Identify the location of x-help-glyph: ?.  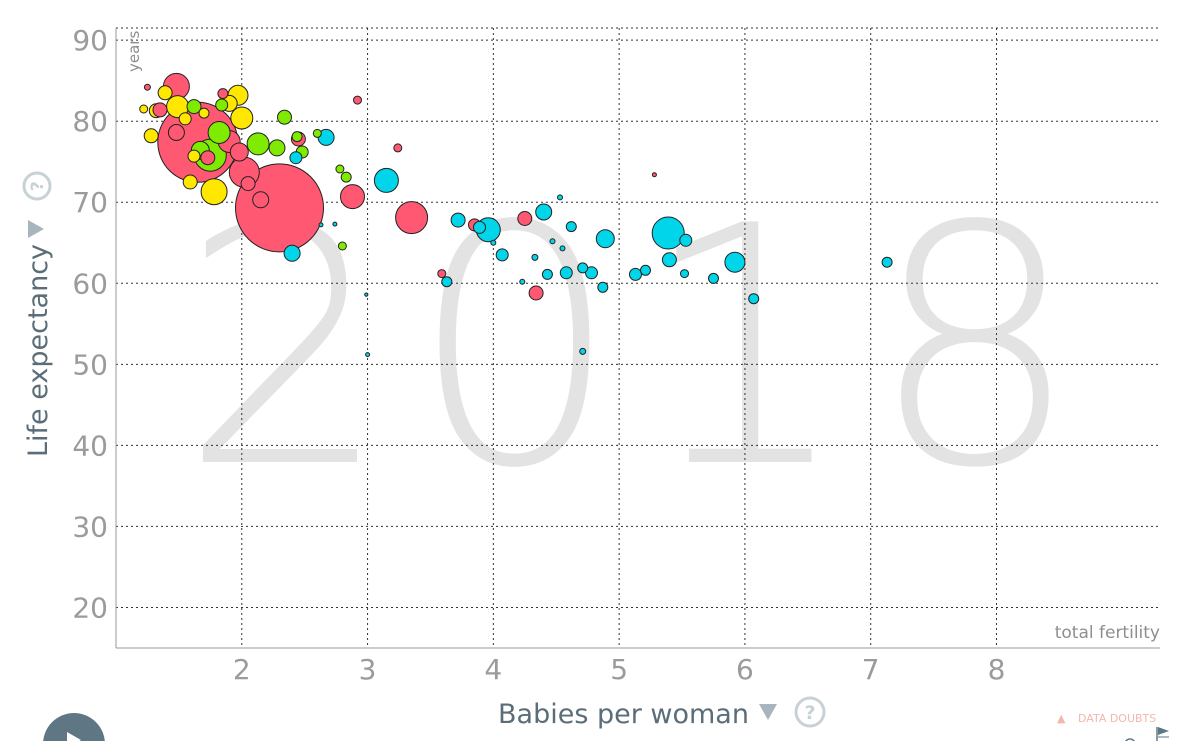
(809, 713).